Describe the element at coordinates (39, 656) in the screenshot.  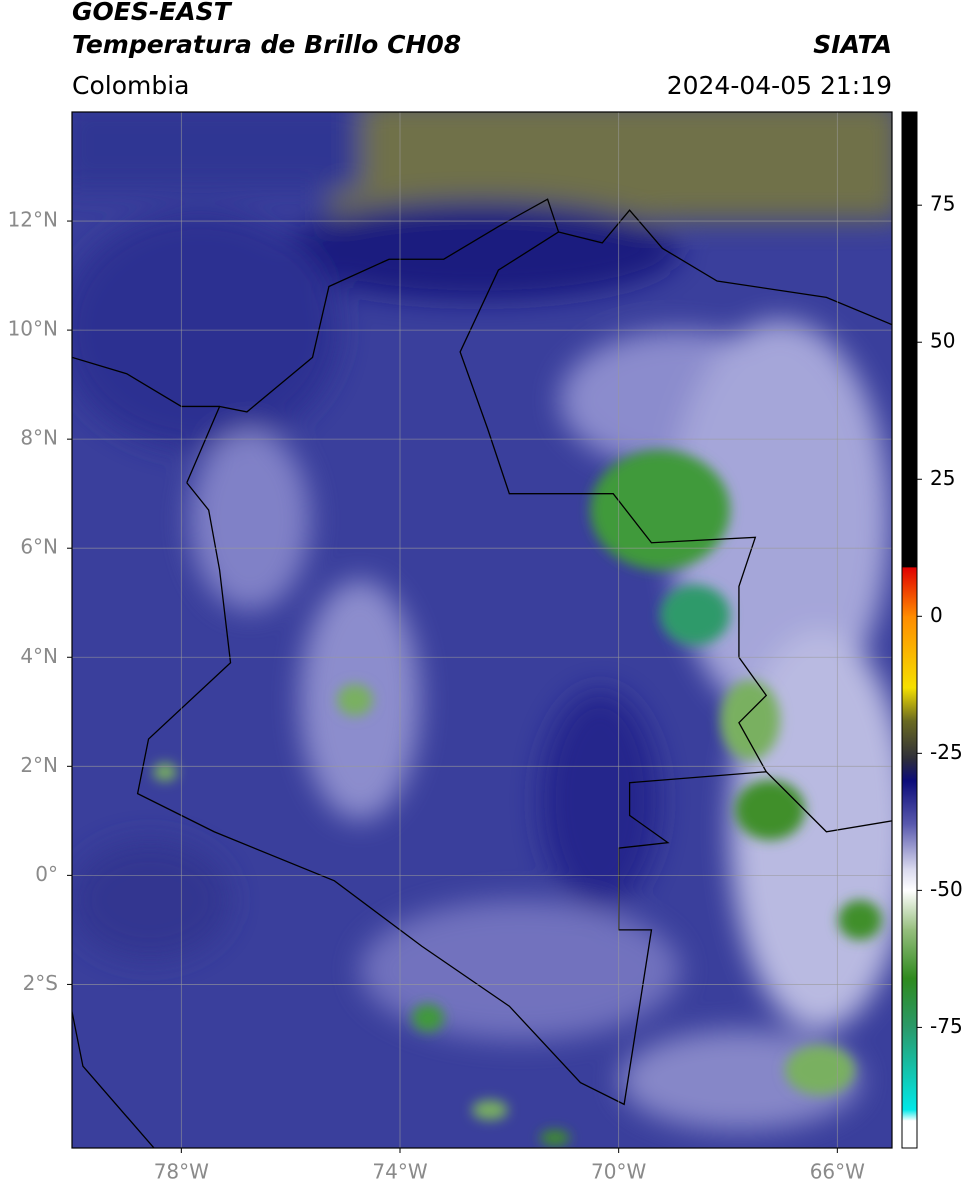
I see `y-tick-label: 4°N` at that location.